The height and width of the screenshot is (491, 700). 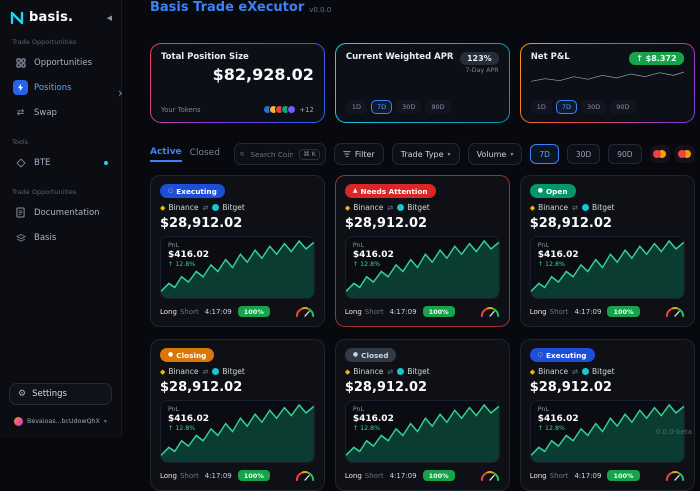 What do you see at coordinates (63, 421) in the screenshot?
I see `wallet-address: Bevaioas...bcUdowQhX` at bounding box center [63, 421].